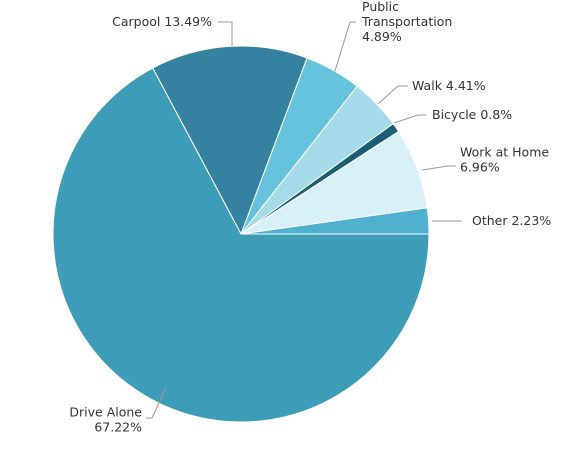 This screenshot has width=572, height=449. What do you see at coordinates (118, 427) in the screenshot?
I see `slice-label-line: 67.22%` at bounding box center [118, 427].